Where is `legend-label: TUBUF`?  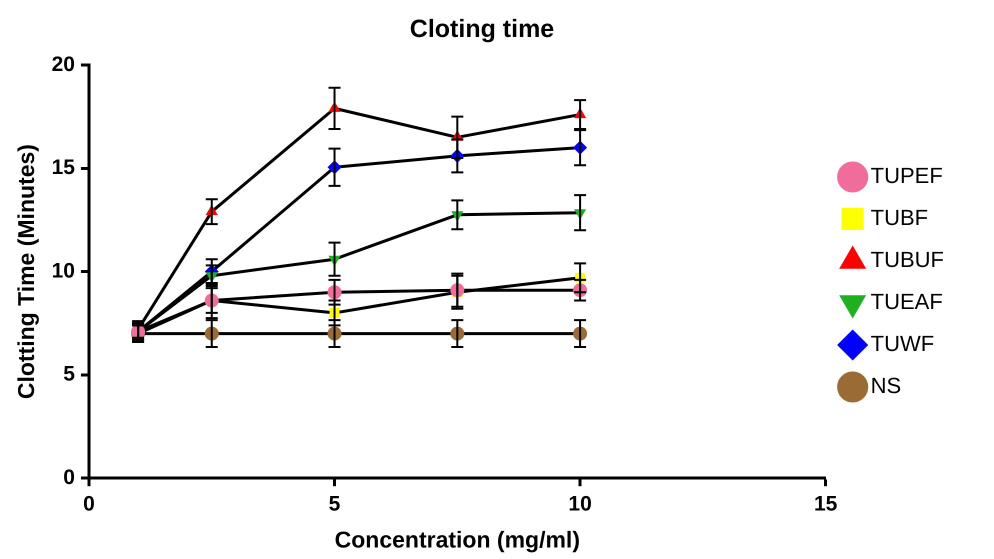
legend-label: TUBUF is located at coordinates (907, 259).